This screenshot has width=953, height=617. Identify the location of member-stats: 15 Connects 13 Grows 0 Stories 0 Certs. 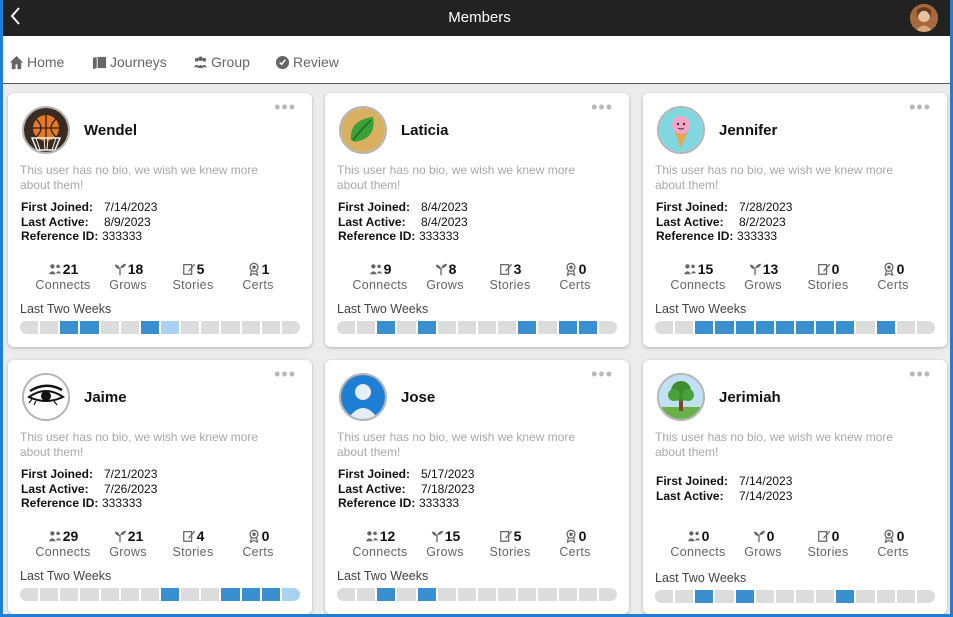
(795, 278).